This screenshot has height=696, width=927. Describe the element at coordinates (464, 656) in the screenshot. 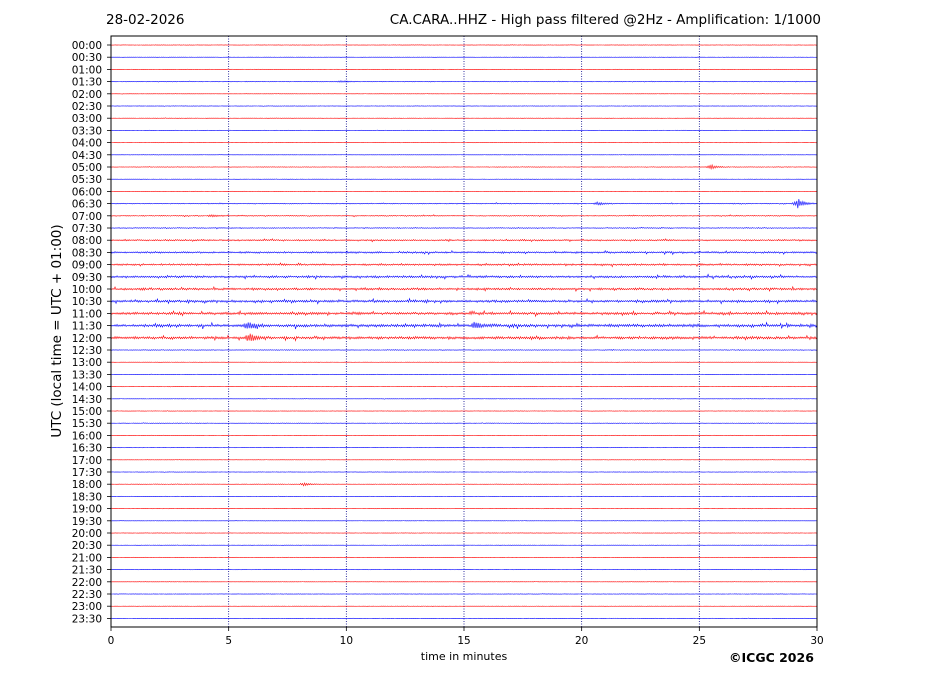

I see `x-axis-label: time in minutes` at that location.